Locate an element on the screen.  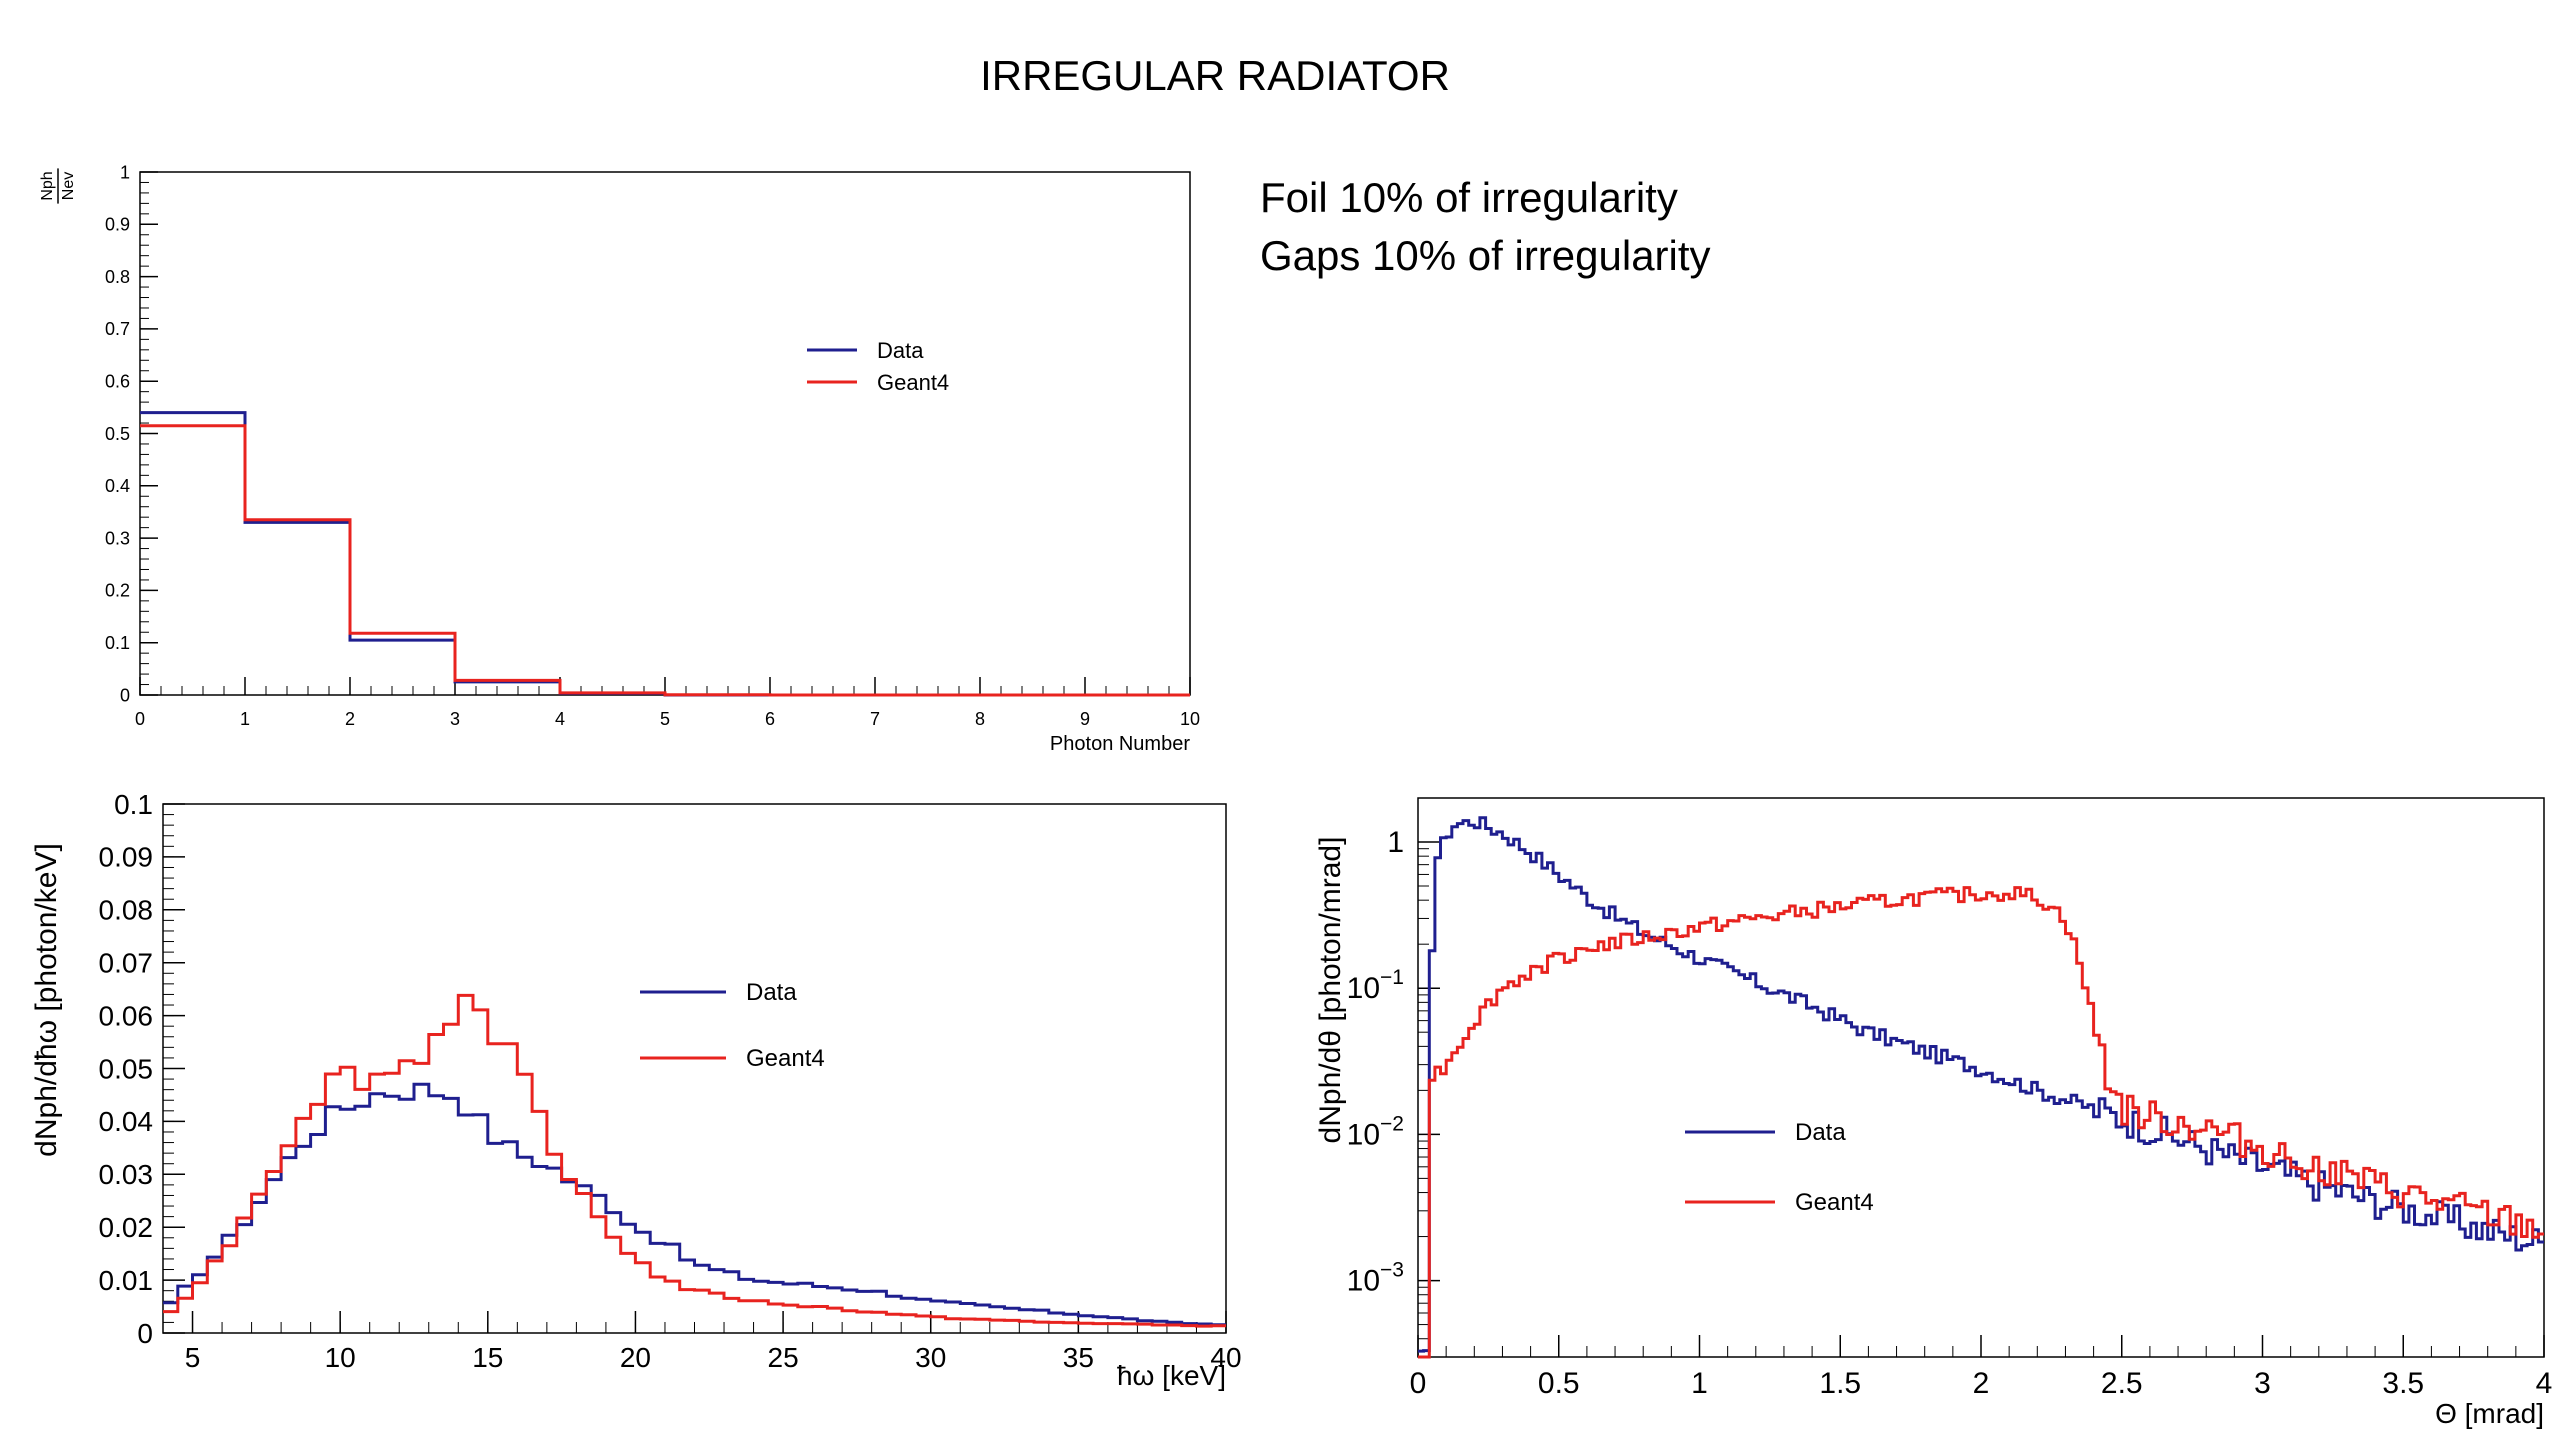
y-tick-label: 0.02 is located at coordinates (126, 1227).